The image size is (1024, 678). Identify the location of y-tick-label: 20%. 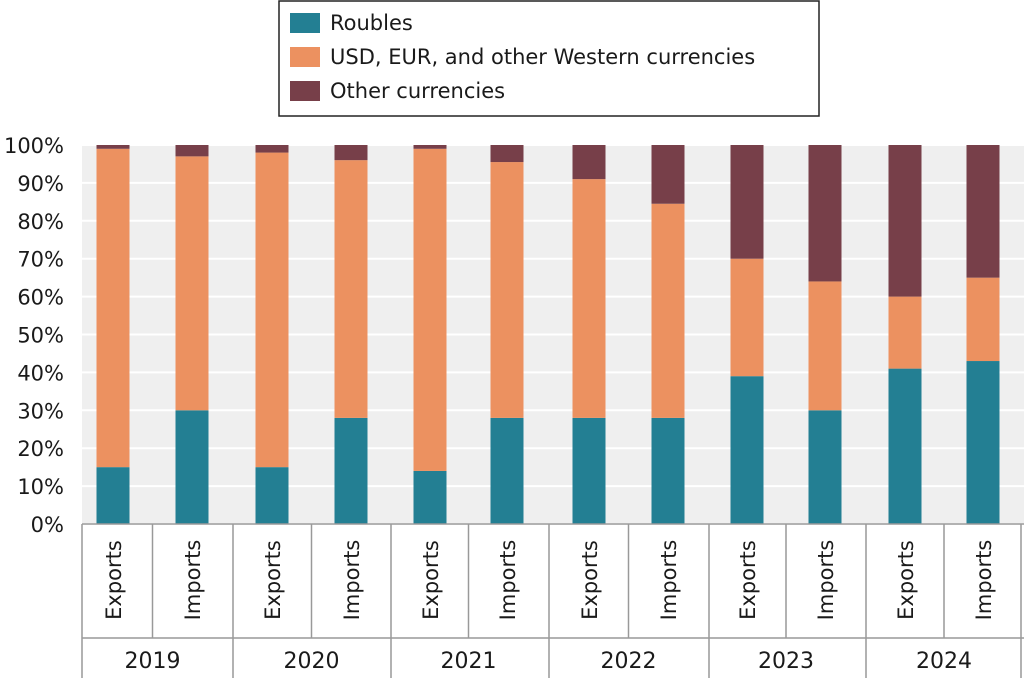
(40, 449).